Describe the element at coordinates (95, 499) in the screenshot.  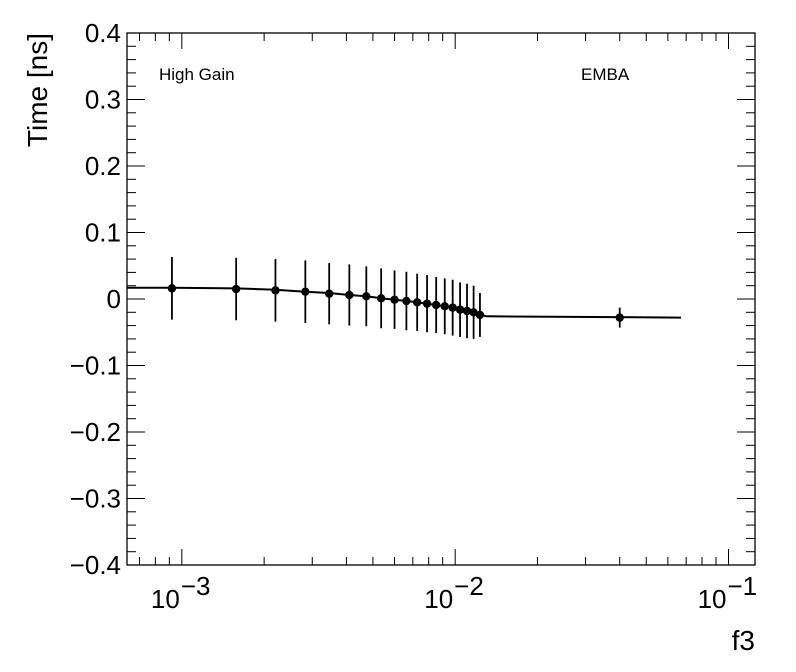
I see `y-tick-label: −0.3` at that location.